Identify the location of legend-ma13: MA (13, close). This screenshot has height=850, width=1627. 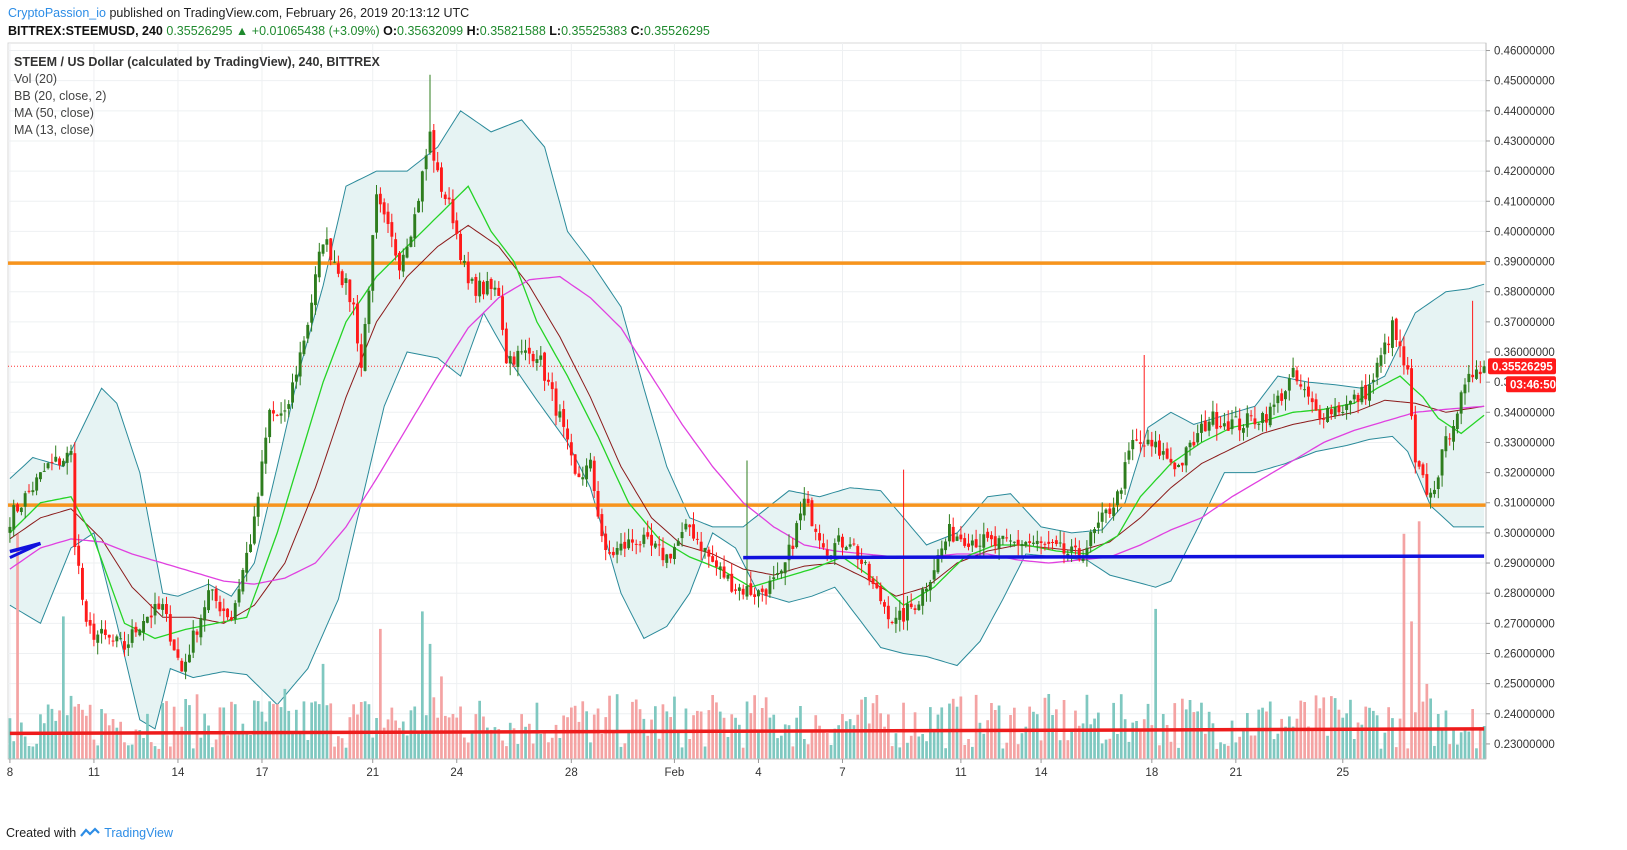
(54, 130).